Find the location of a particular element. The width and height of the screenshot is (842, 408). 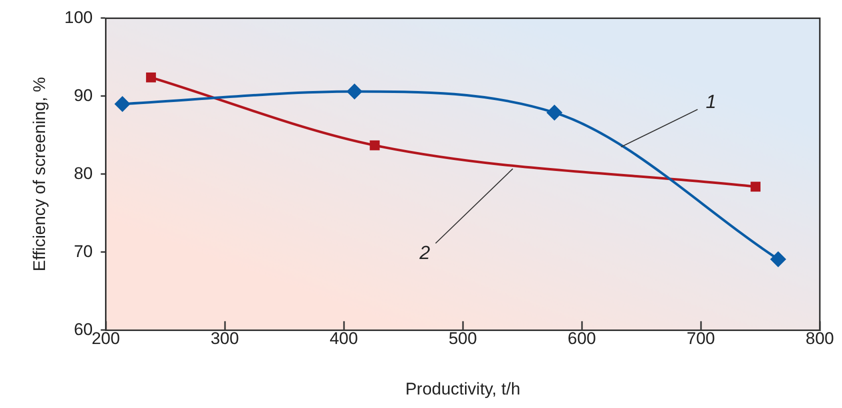

y-tick-label: 70 is located at coordinates (83, 251).